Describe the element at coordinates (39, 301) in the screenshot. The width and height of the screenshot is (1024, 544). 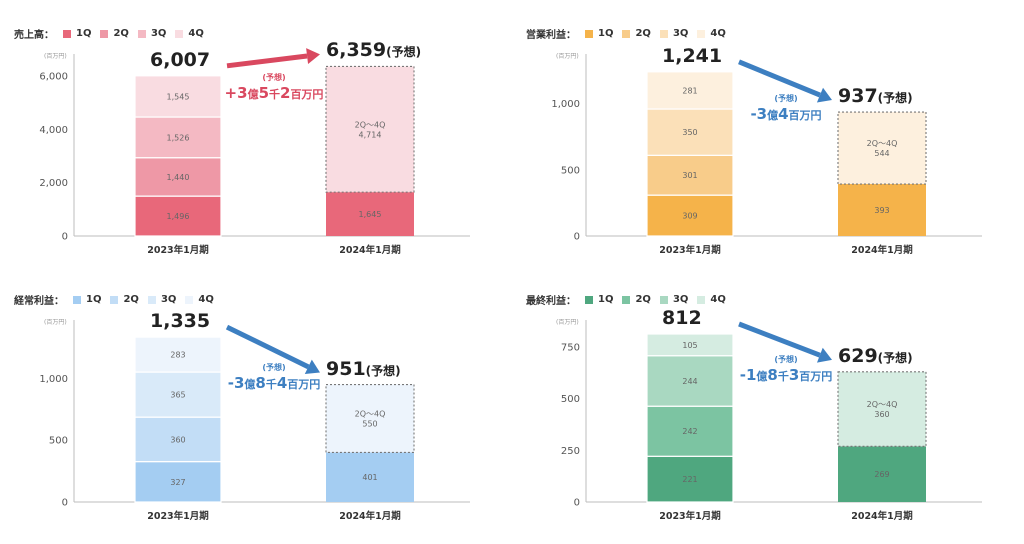
I see `chart-title: 経常利益：` at that location.